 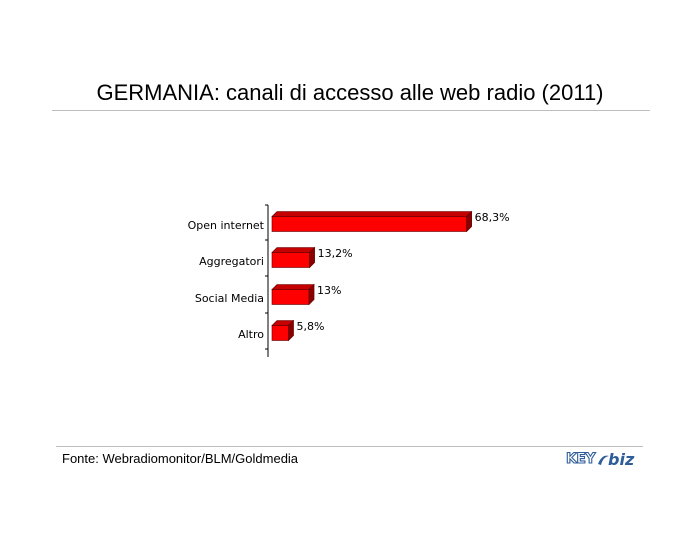 What do you see at coordinates (580, 458) in the screenshot?
I see `logo-key-text: KEY` at bounding box center [580, 458].